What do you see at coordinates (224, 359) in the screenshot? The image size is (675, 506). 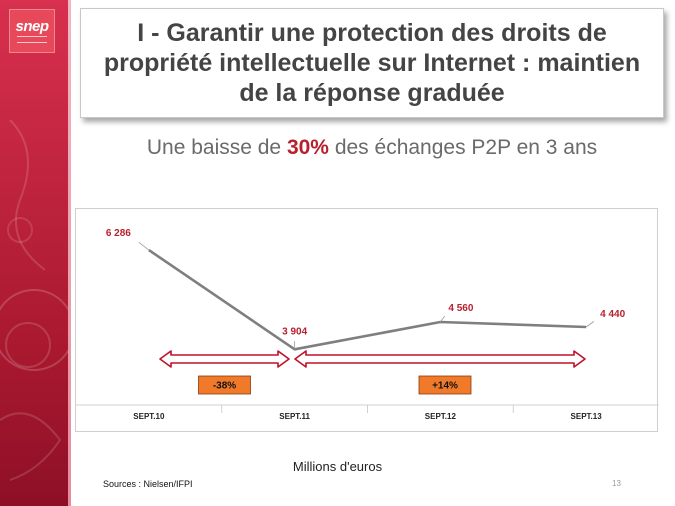 I see `decline-arrow` at bounding box center [224, 359].